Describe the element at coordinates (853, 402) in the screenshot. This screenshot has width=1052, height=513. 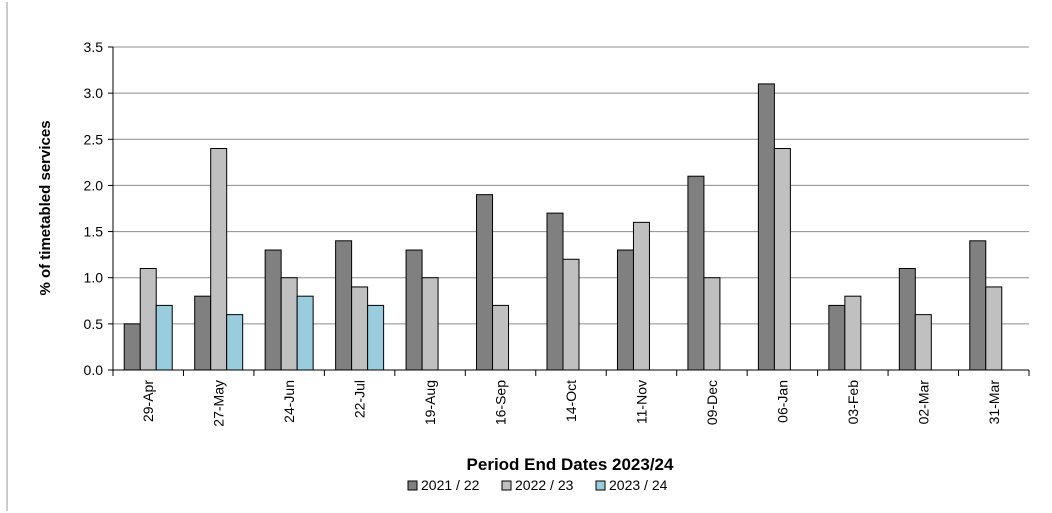
I see `x-tick-label: 03-Feb` at that location.